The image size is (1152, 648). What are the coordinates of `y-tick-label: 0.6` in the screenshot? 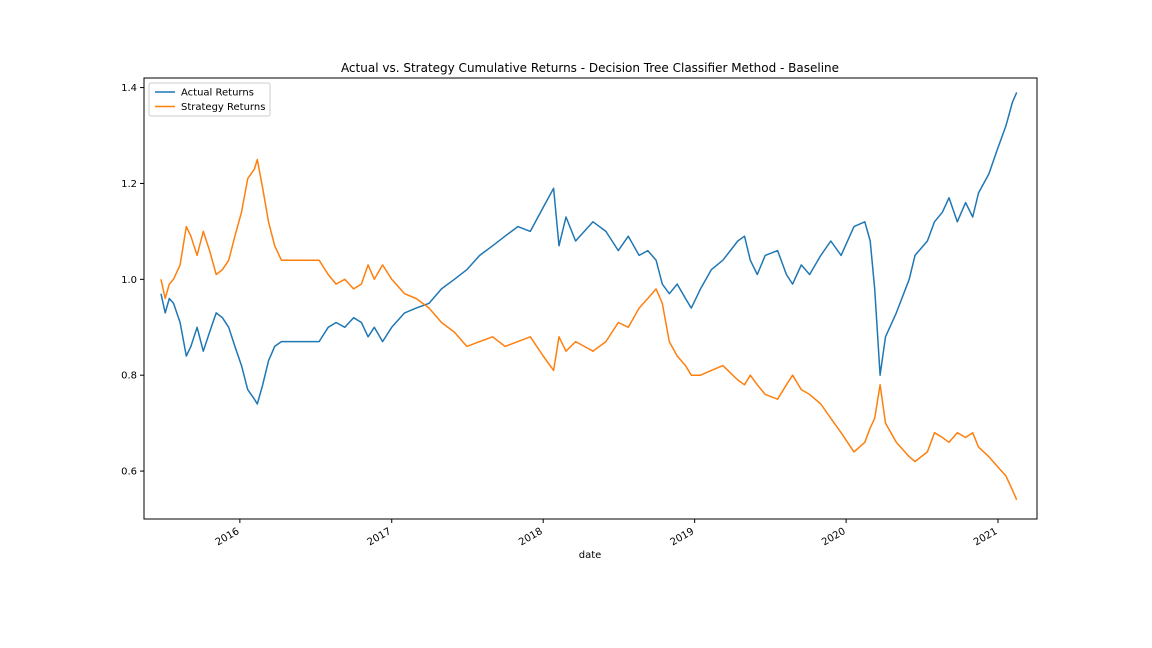 It's located at (129, 472).